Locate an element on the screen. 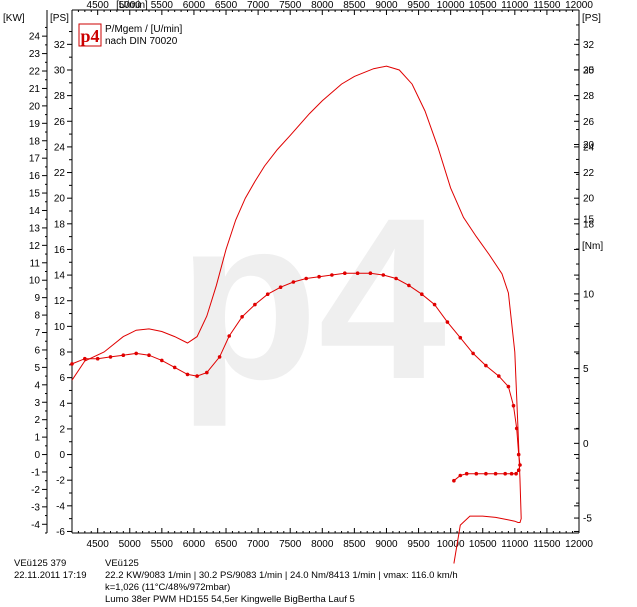 The height and width of the screenshot is (607, 637). x-tick-label-top: 11000 is located at coordinates (515, 5).